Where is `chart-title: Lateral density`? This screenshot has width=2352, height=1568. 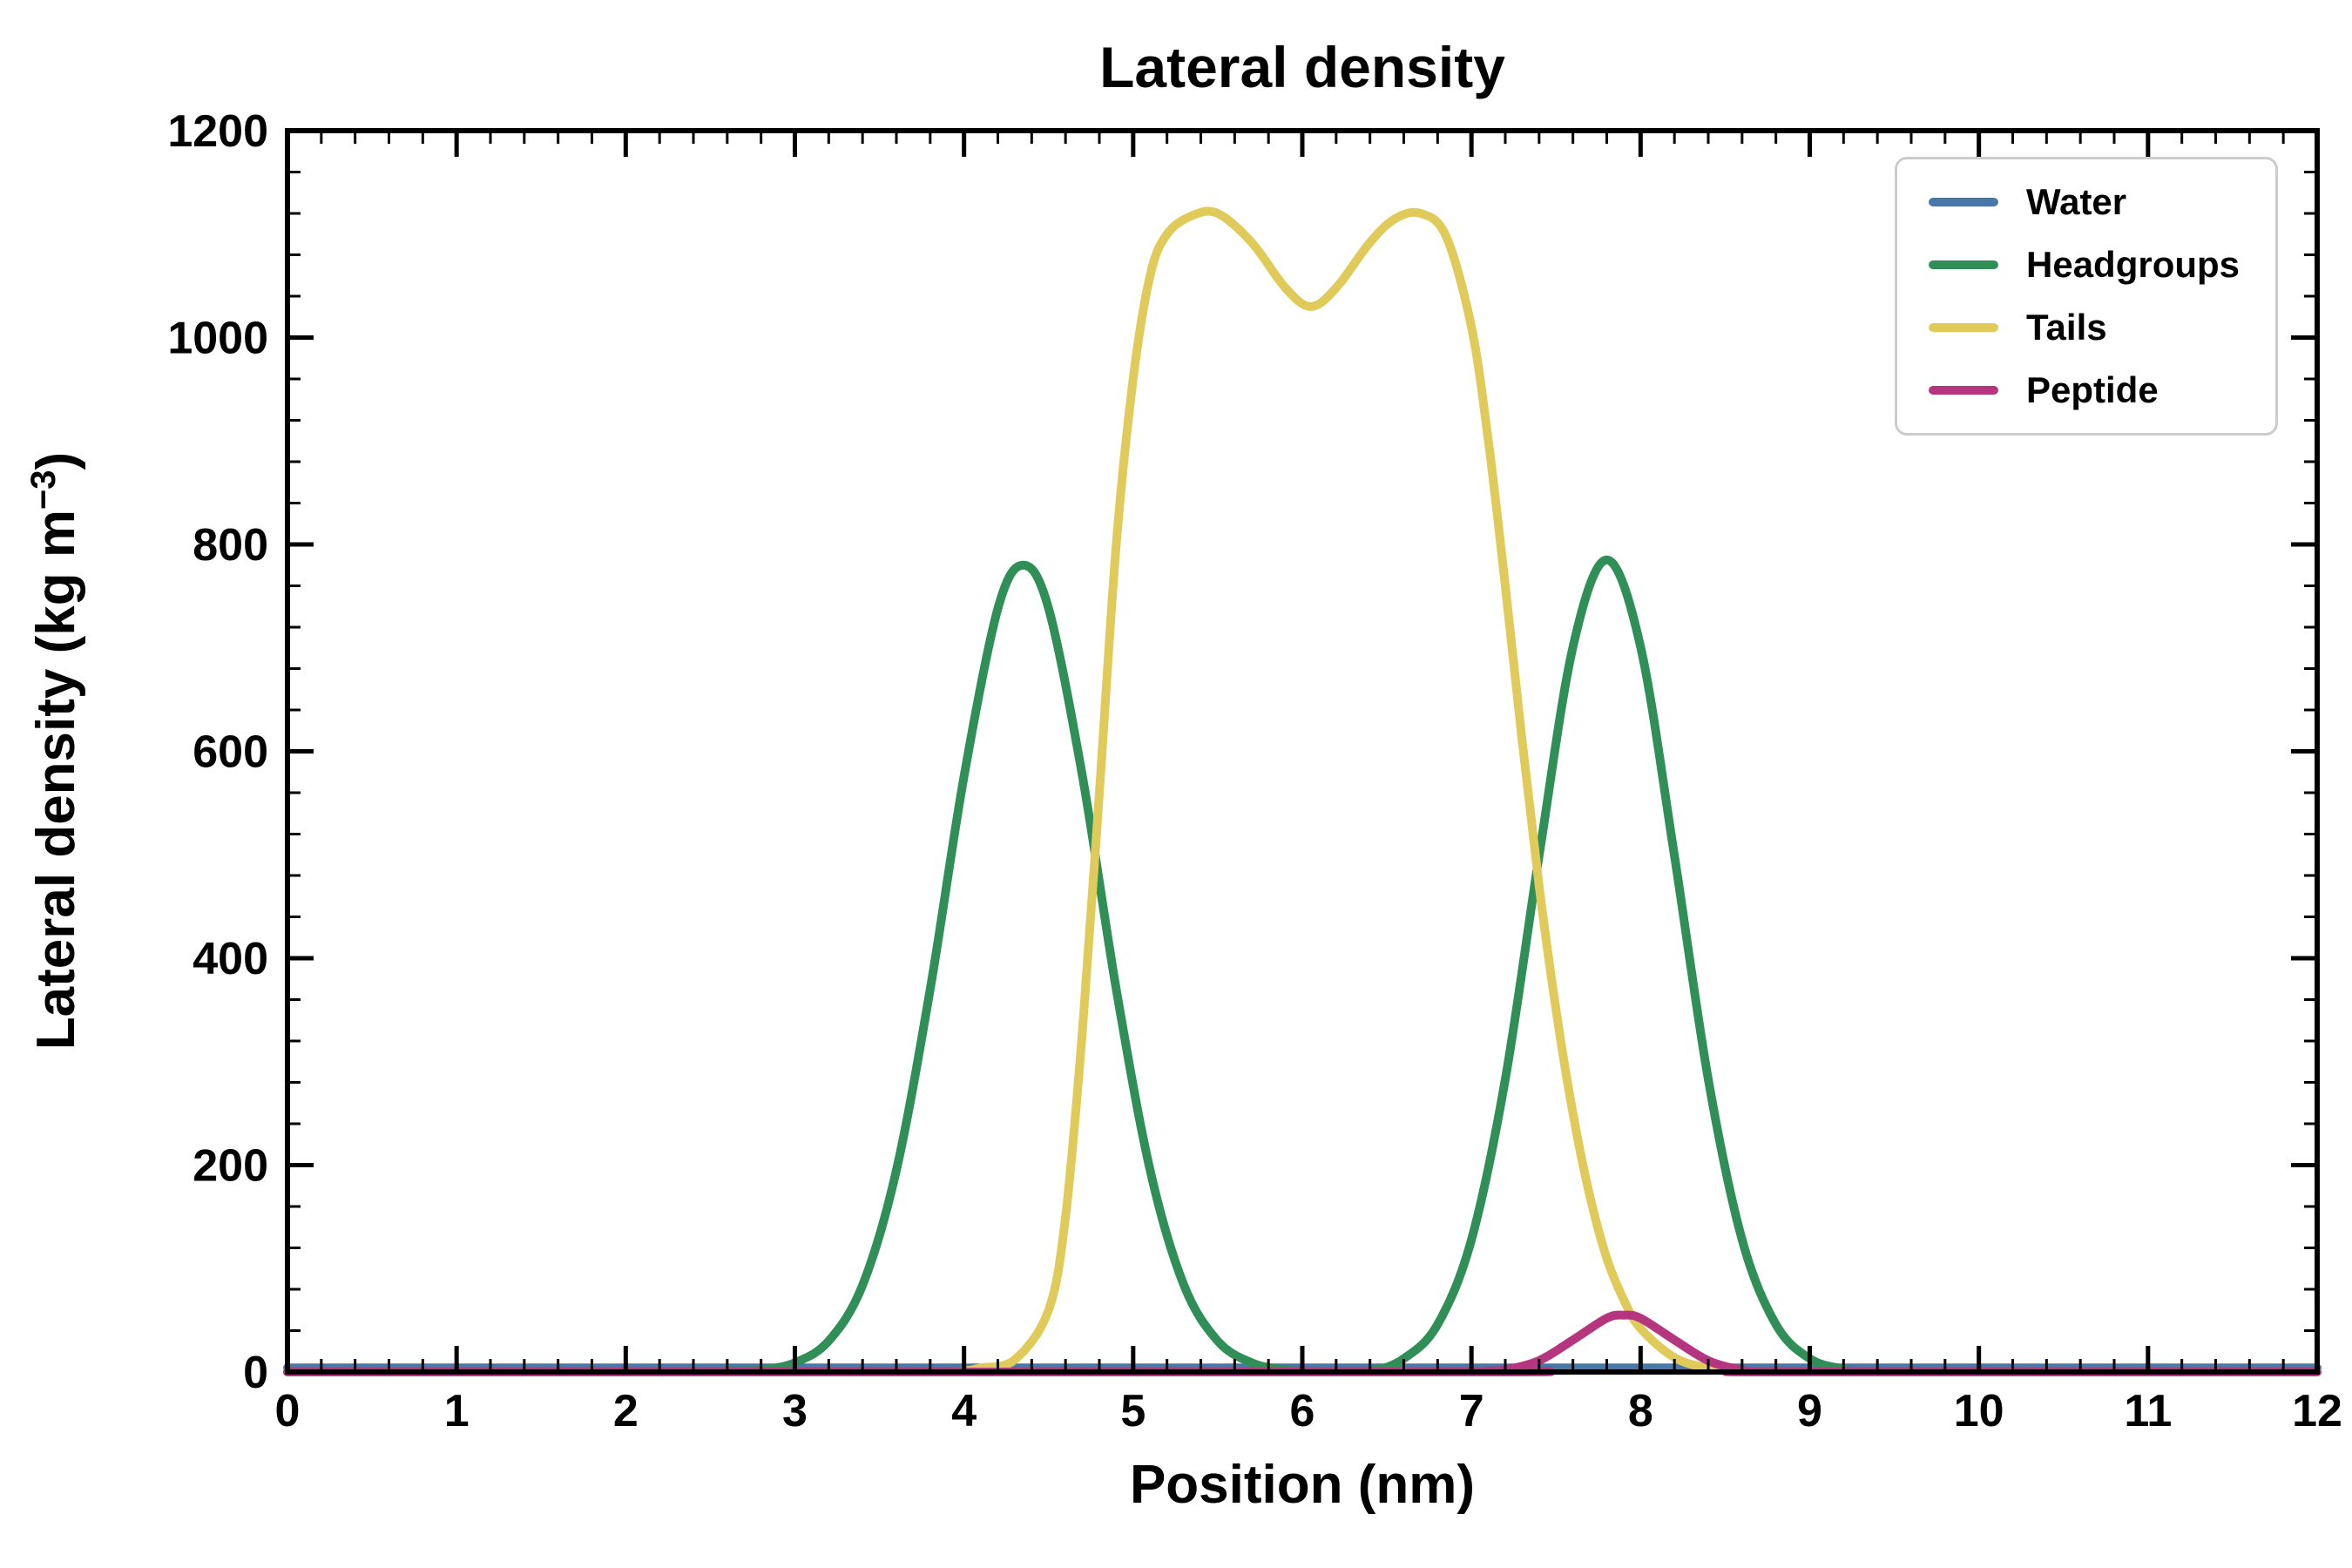 chart-title: Lateral density is located at coordinates (1302, 67).